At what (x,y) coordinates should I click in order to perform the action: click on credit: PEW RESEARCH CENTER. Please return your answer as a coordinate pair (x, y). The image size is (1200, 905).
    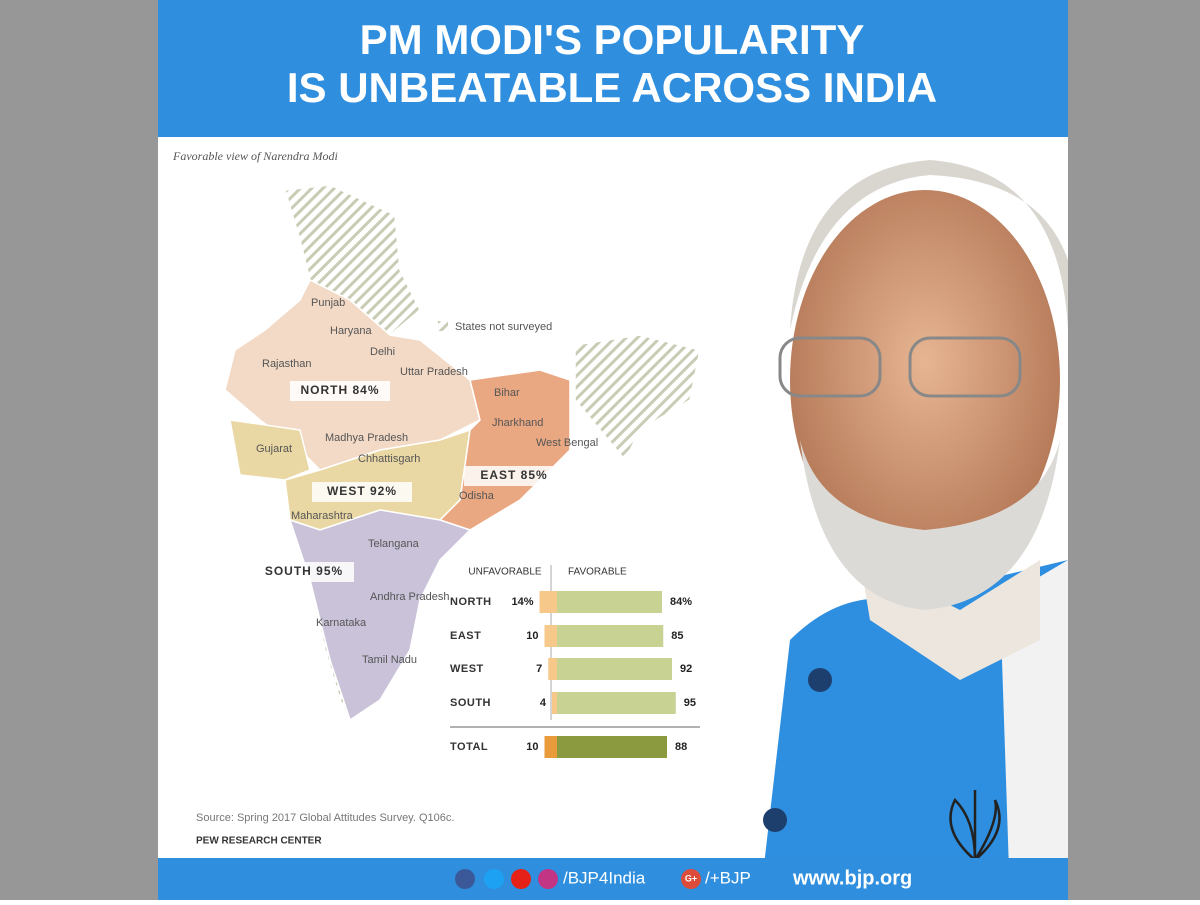
    Looking at the image, I should click on (259, 841).